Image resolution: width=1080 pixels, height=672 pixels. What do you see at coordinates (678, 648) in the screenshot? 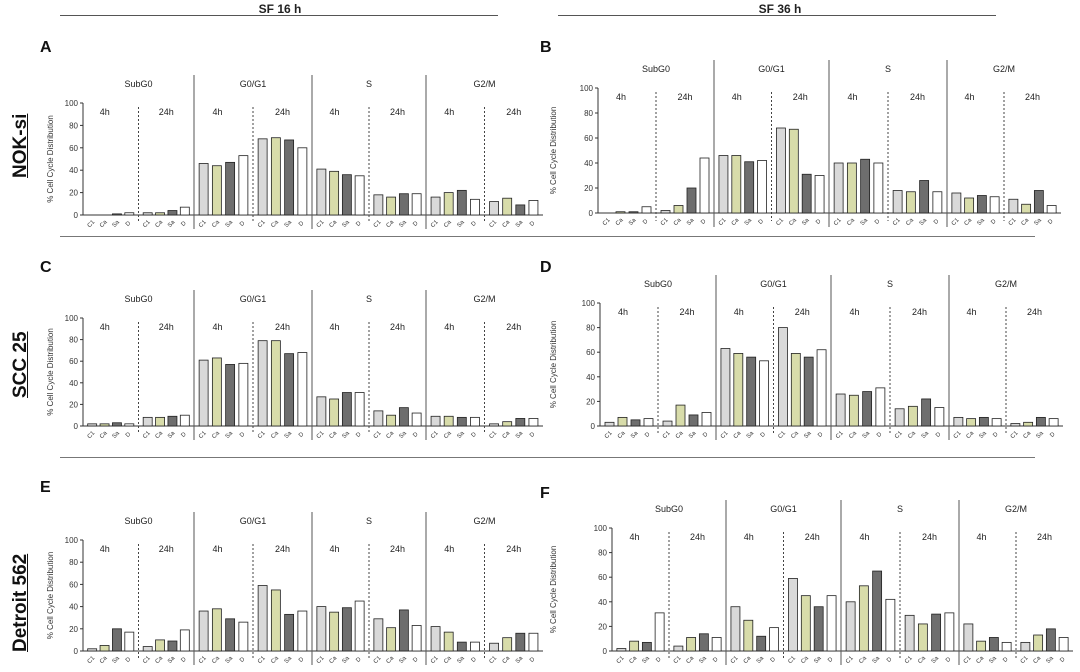
I see `bar-subg0-24h-c1` at bounding box center [678, 648].